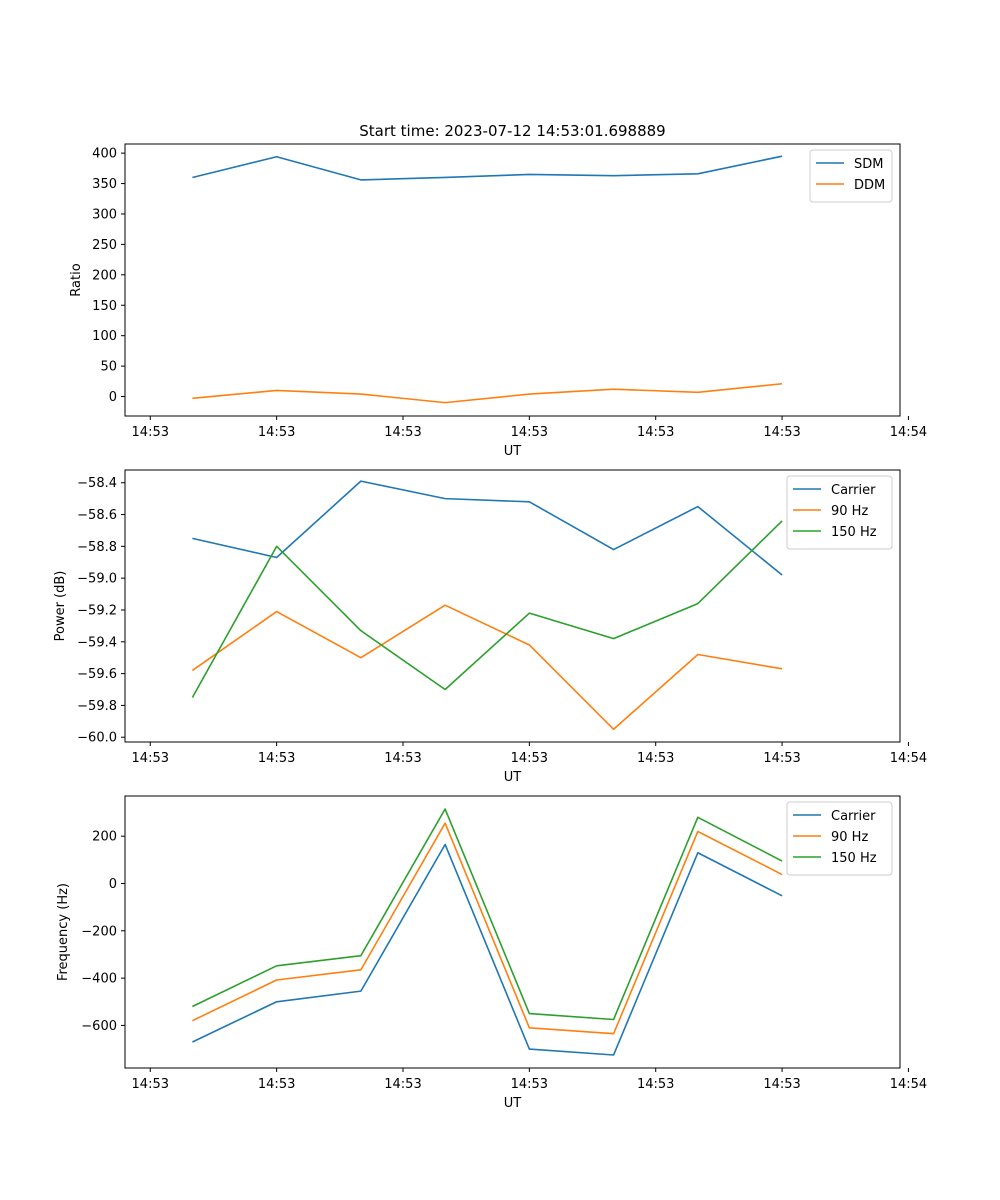 This screenshot has width=1000, height=1200. Describe the element at coordinates (487, 393) in the screenshot. I see `series-line-ddm` at that location.